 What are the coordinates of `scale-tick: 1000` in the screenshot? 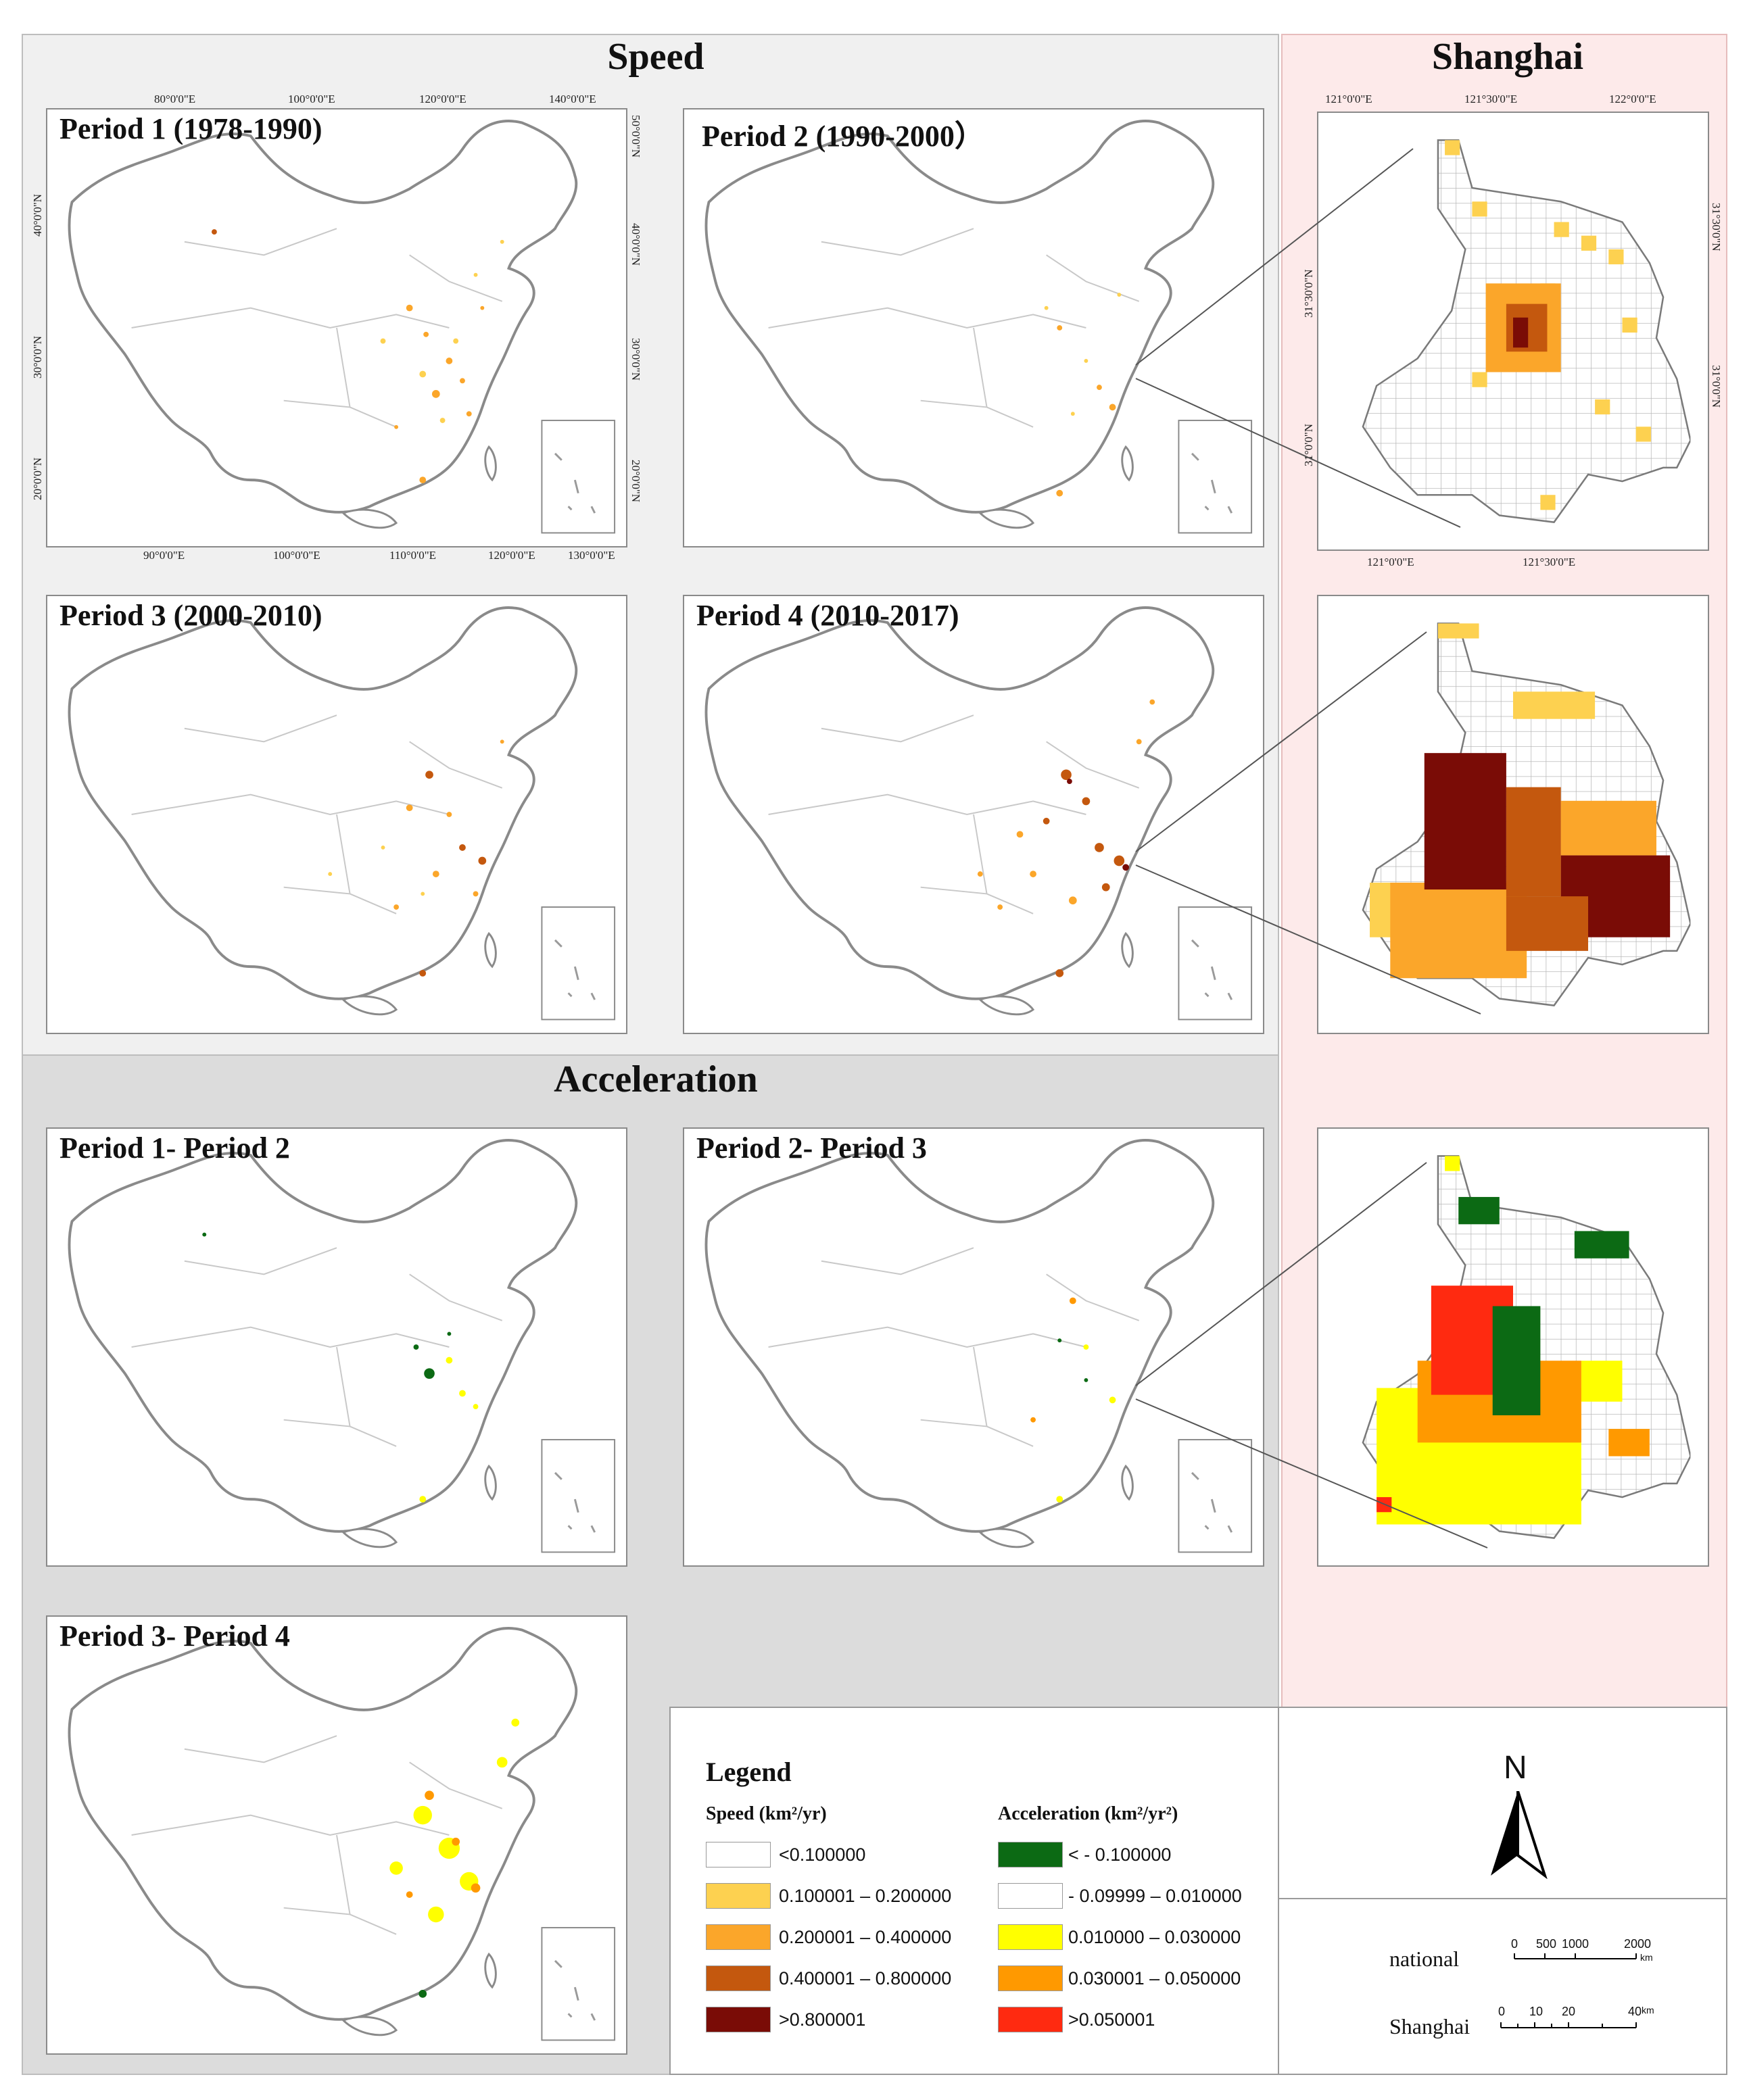 It's located at (1576, 1944).